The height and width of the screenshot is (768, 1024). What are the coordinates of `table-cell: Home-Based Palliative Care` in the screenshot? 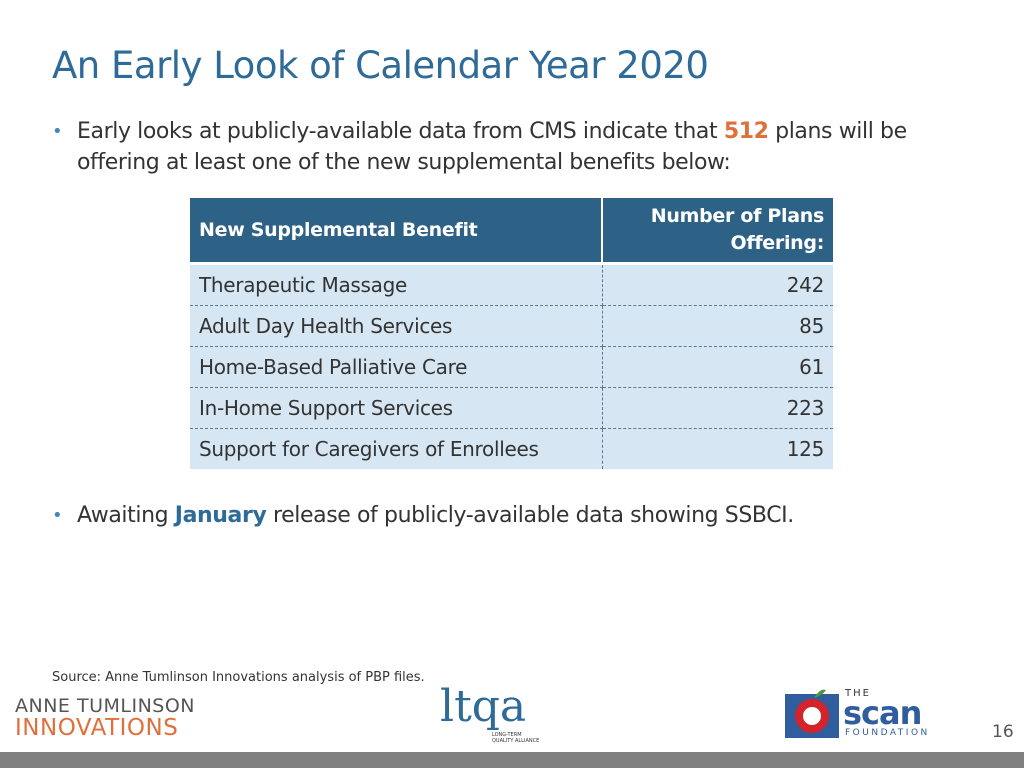 It's located at (396, 367).